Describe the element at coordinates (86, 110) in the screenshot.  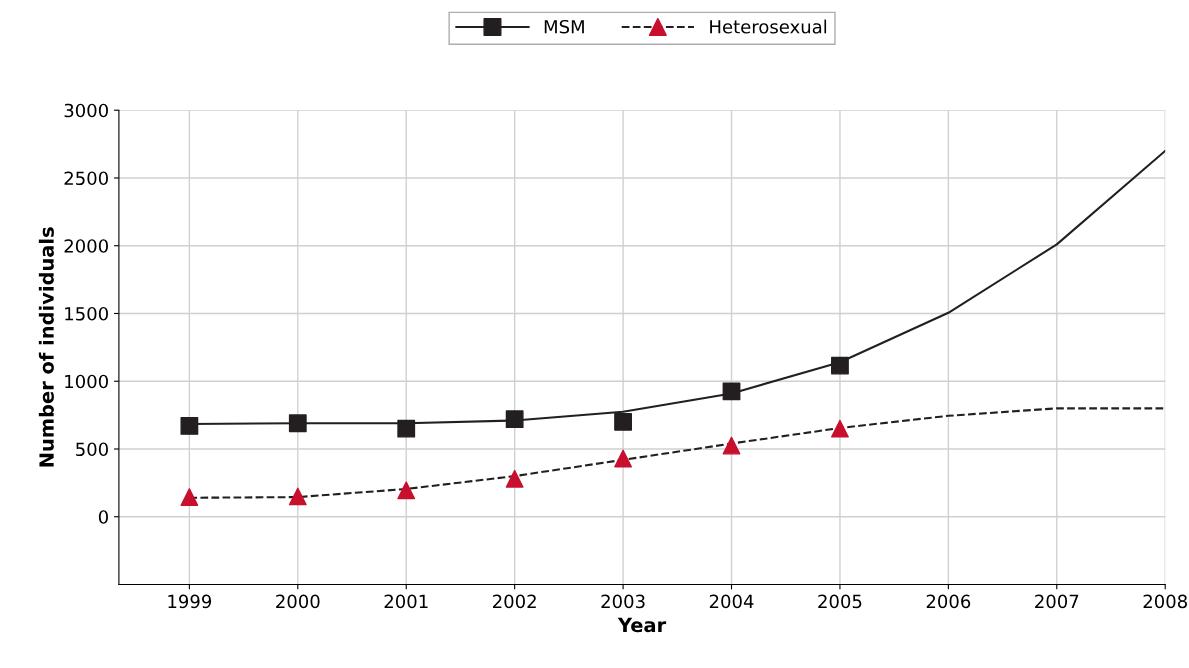
I see `y-tick-label: 3000` at that location.